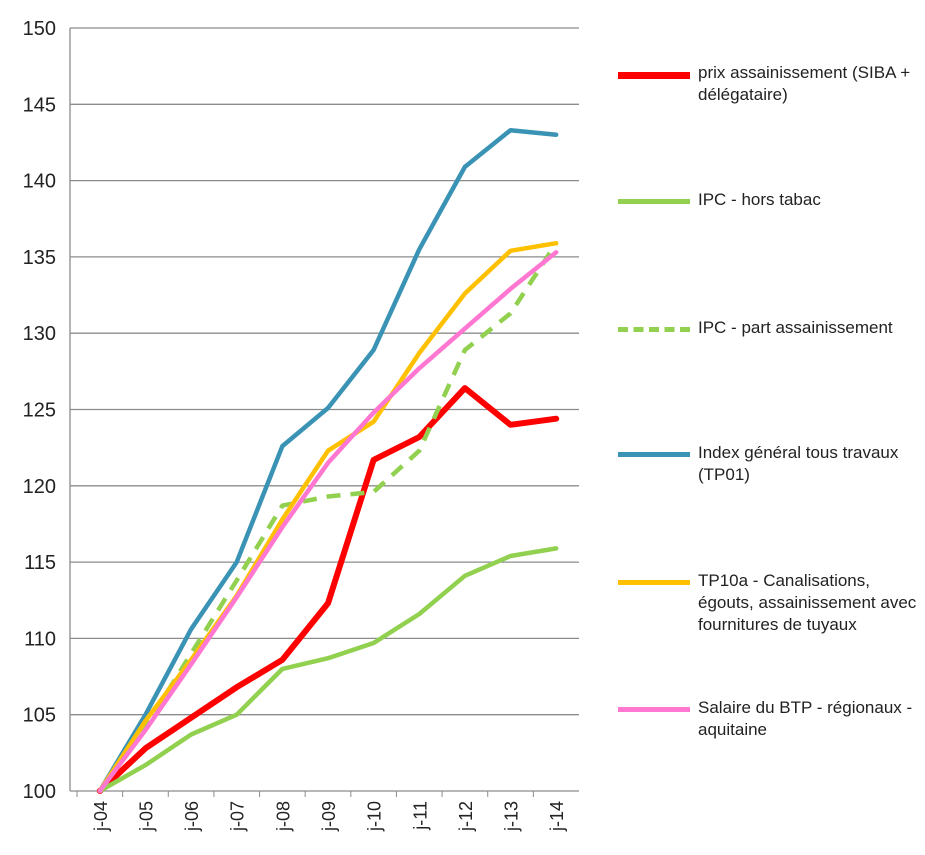 This screenshot has width=925, height=855. Describe the element at coordinates (512, 816) in the screenshot. I see `x-tick-label: j-13` at that location.